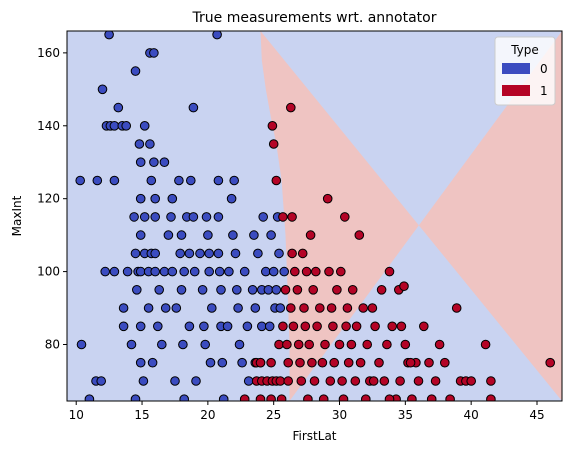 Image resolution: width=571 pixels, height=453 pixels. Describe the element at coordinates (315, 436) in the screenshot. I see `x-axis-label: FirstLat` at that location.